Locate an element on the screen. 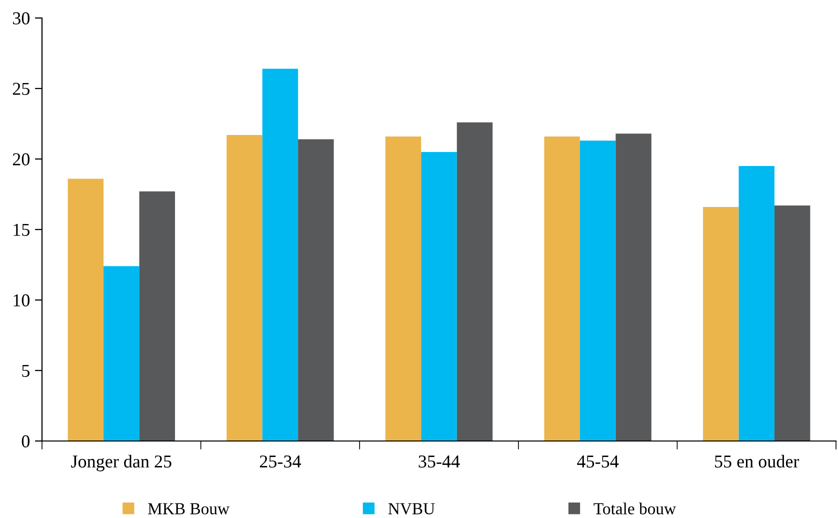 The image size is (838, 518). x-tick-label: 55 en ouder is located at coordinates (757, 461).